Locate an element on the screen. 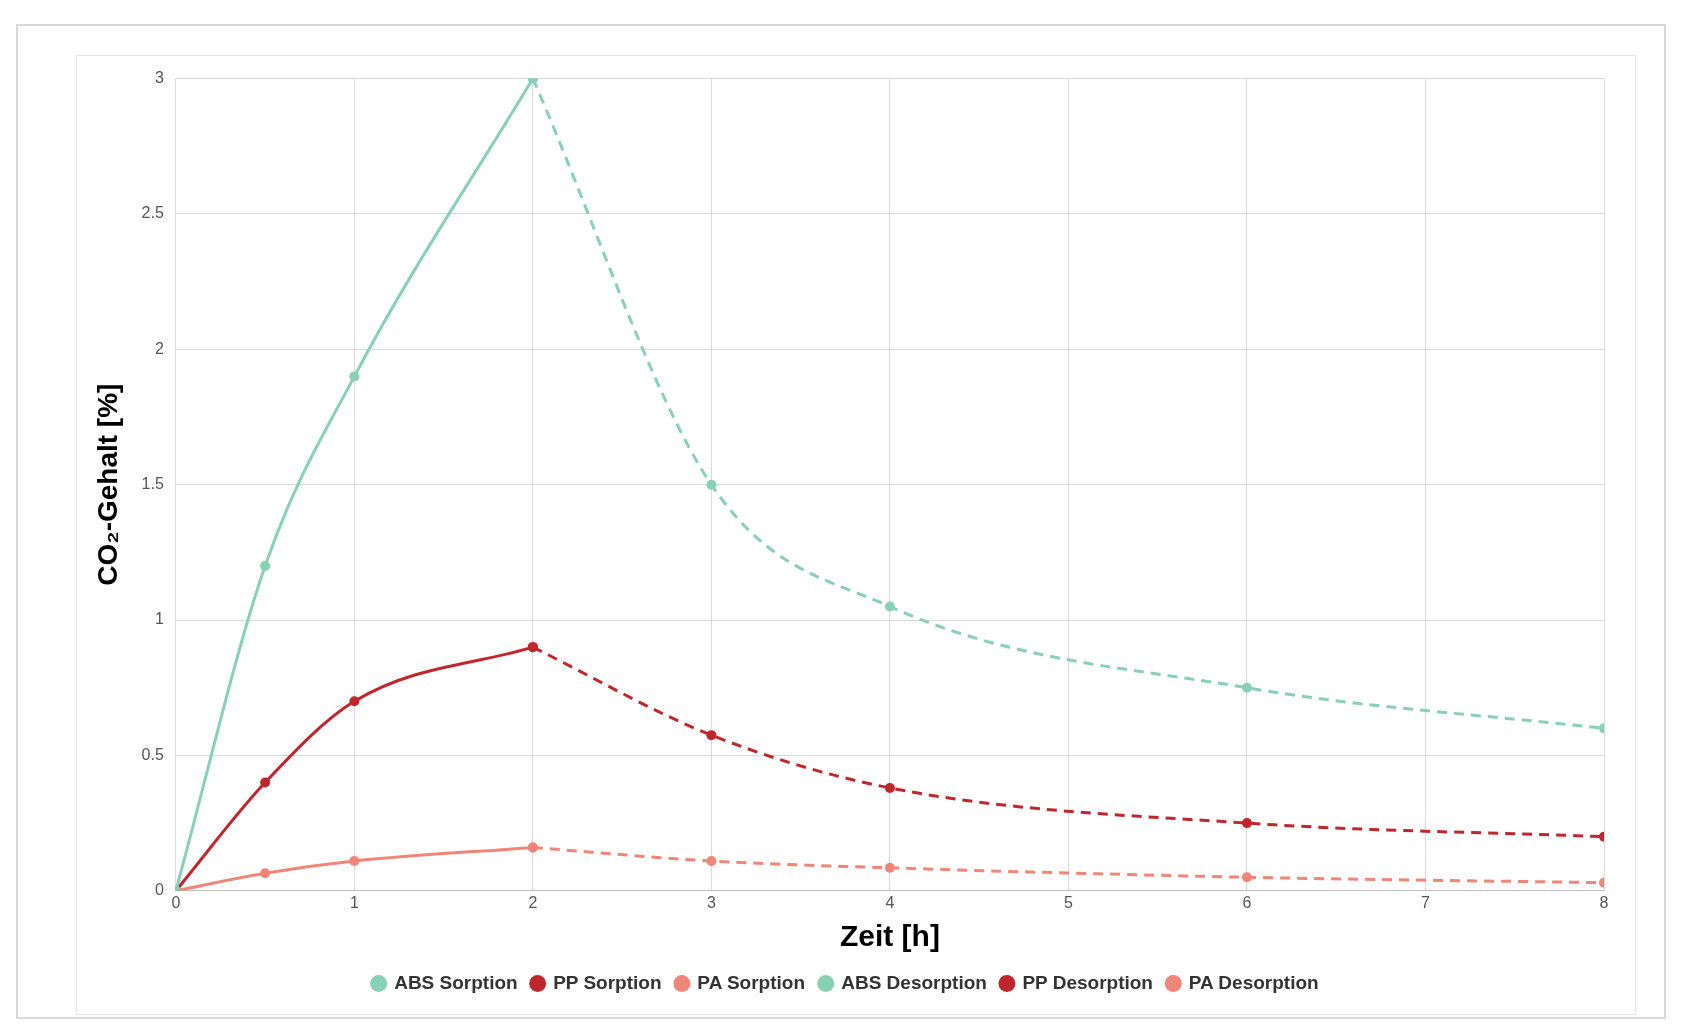 Image resolution: width=1687 pixels, height=1029 pixels. legend-label: ABS Desorption is located at coordinates (914, 982).